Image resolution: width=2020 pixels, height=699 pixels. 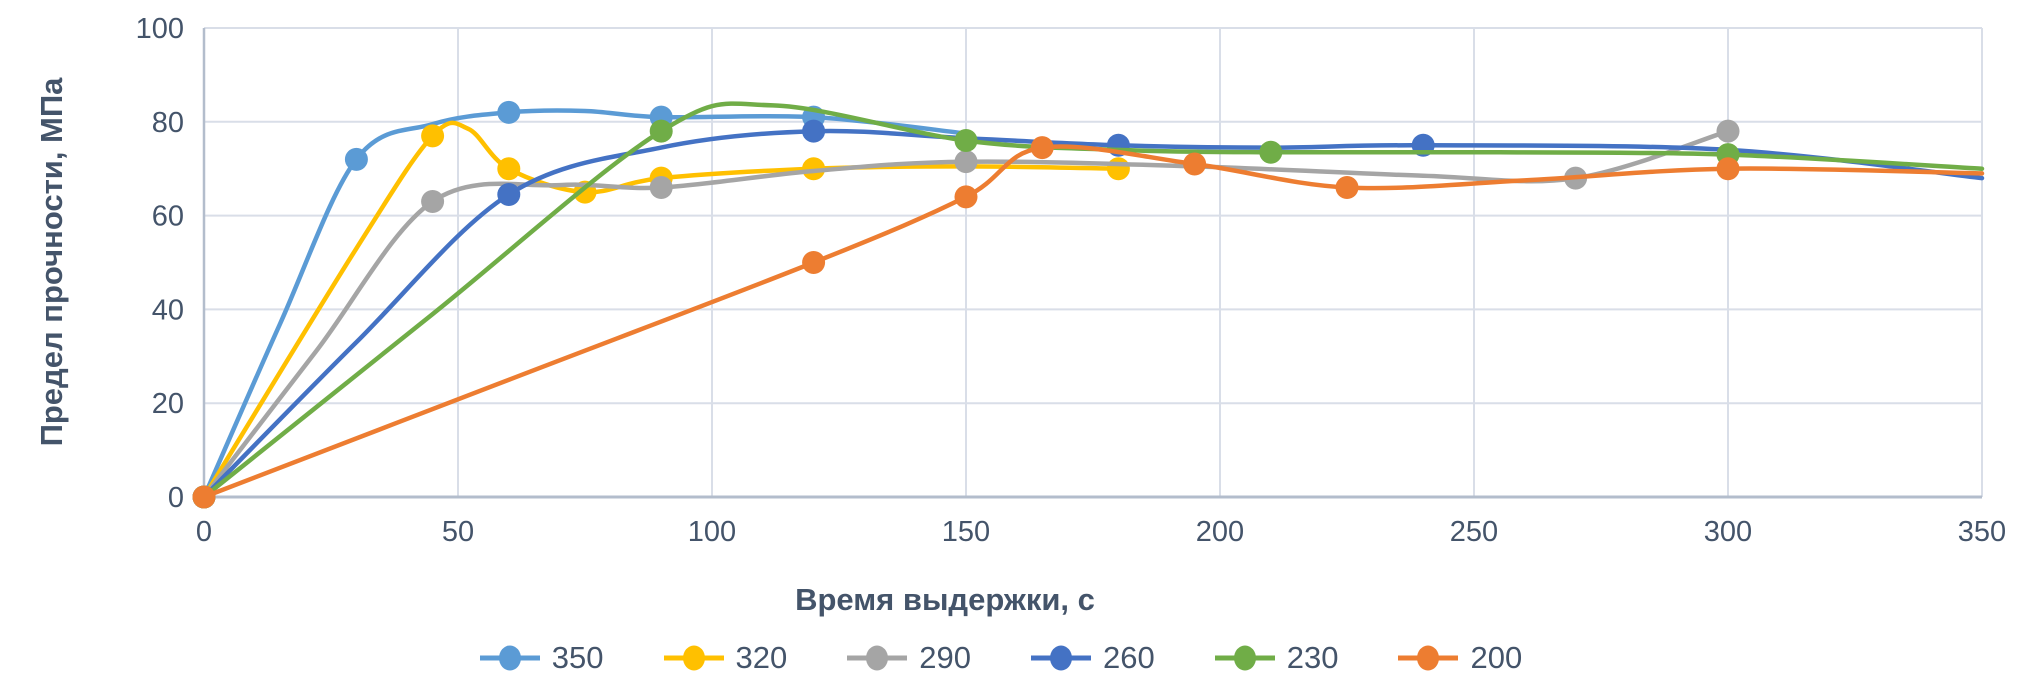 I want to click on legend-item-200: 200, so click(x=1459, y=657).